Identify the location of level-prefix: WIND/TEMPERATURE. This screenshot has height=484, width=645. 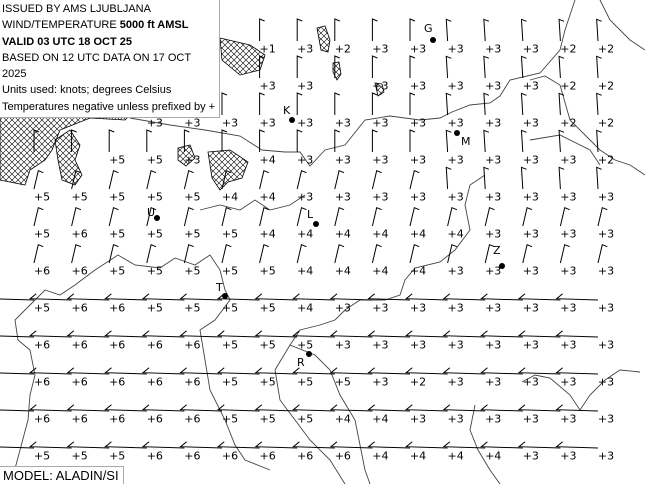
(61, 25).